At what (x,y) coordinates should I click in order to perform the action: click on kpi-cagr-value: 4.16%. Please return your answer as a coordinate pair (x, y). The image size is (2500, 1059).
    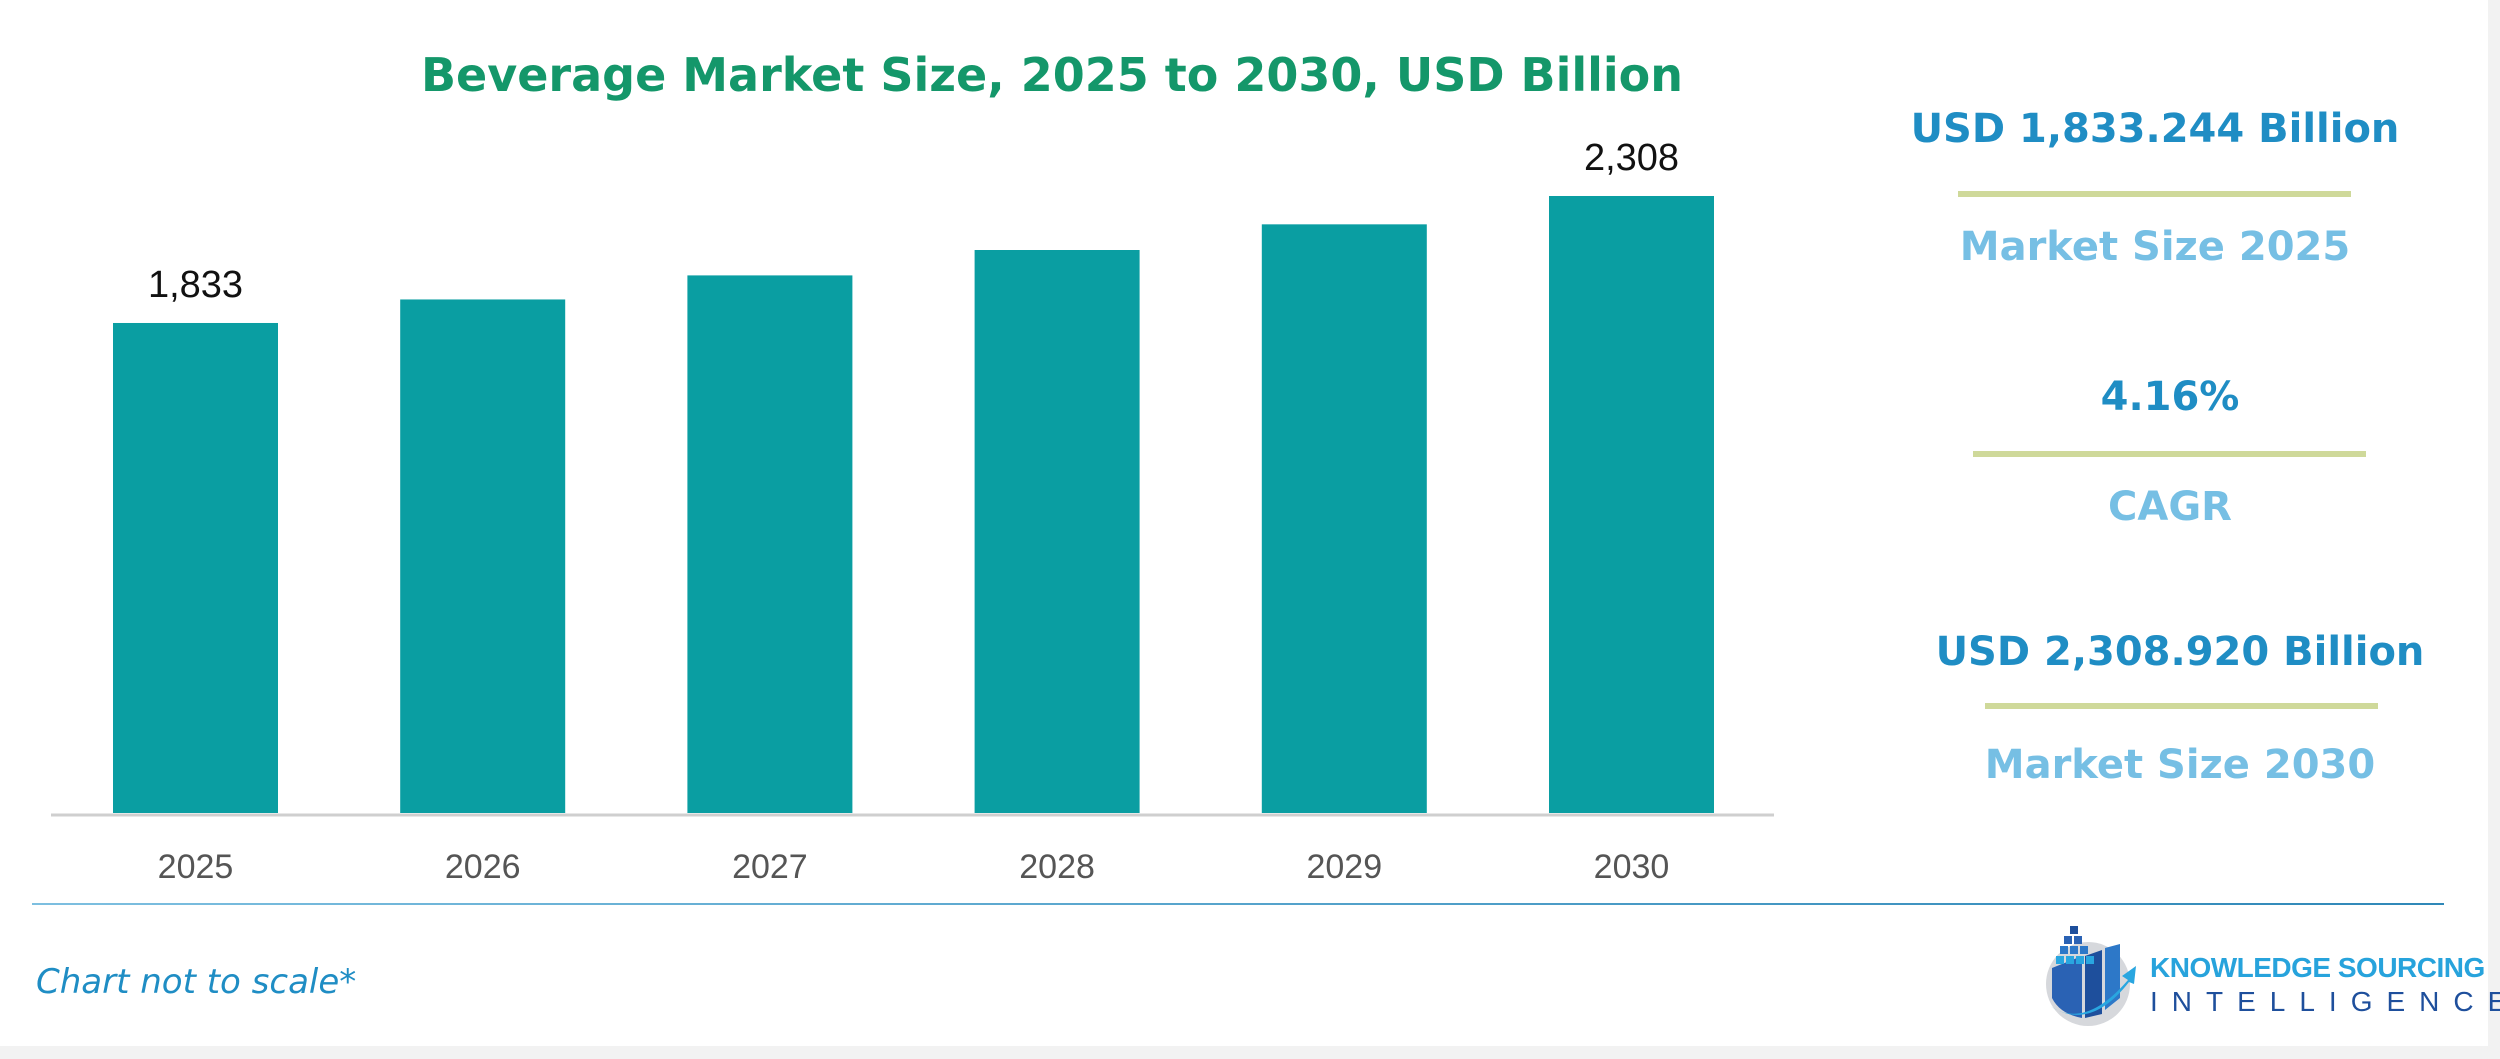
    Looking at the image, I should click on (2170, 397).